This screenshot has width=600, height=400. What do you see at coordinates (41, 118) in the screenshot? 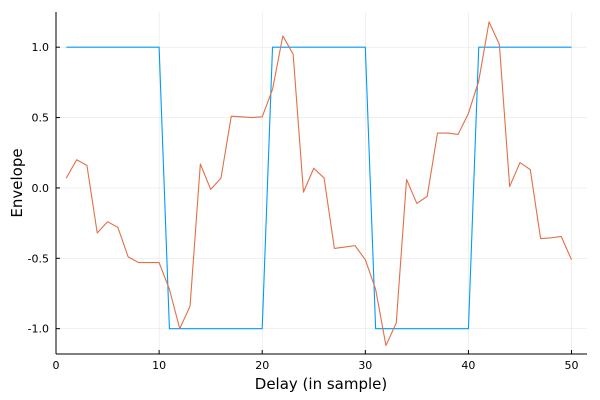
I see `y-tick-label: 0.5` at bounding box center [41, 118].